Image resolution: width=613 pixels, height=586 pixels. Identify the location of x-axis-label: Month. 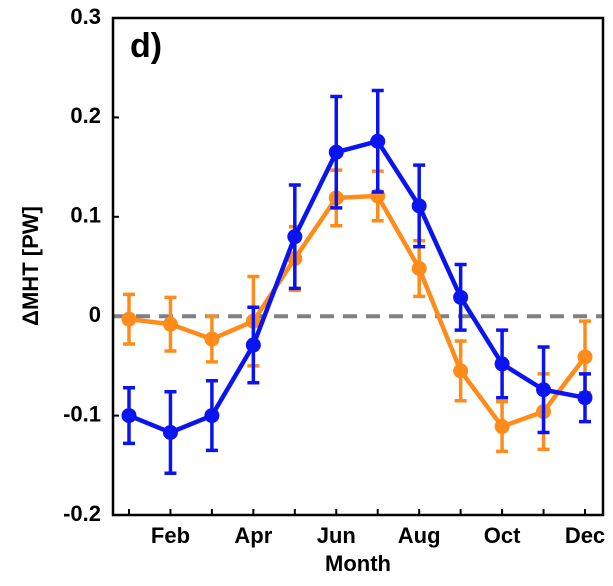
(358, 563).